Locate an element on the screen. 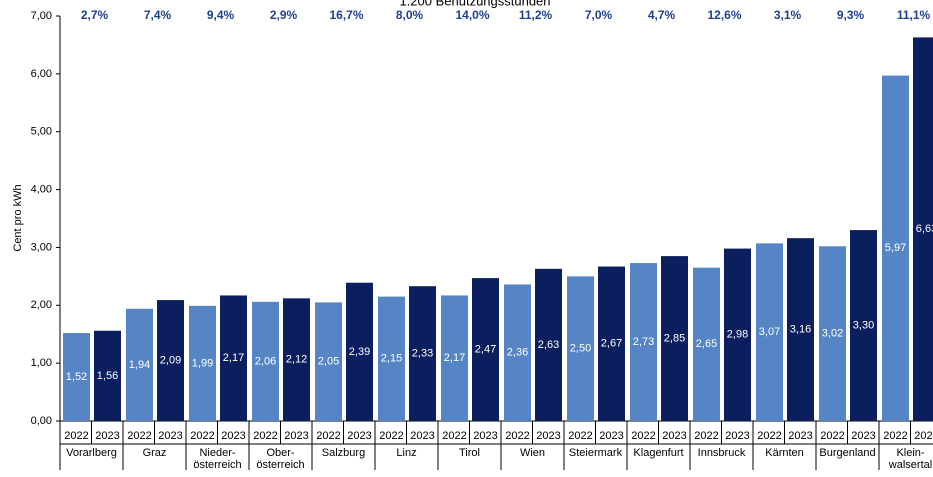 The height and width of the screenshot is (477, 933). change-label: 4,7% is located at coordinates (662, 15).